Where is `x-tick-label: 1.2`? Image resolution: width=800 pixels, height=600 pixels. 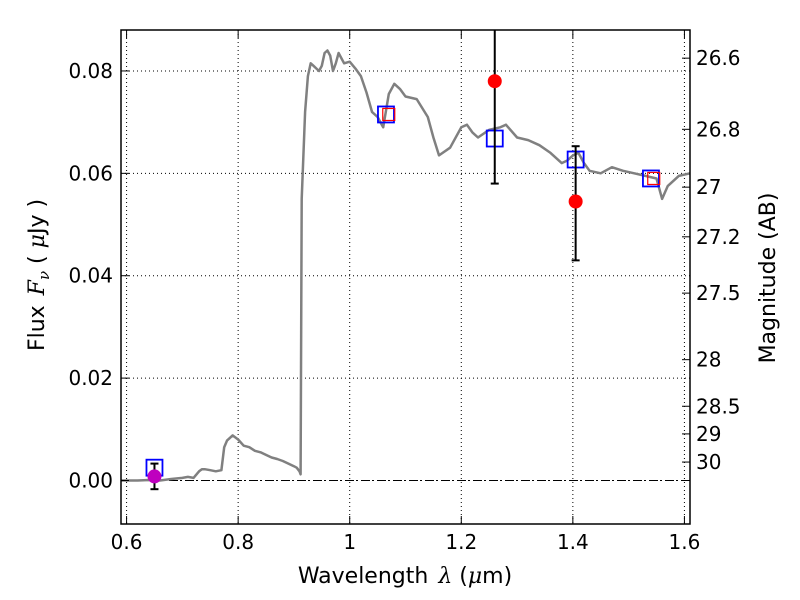
x-tick-label: 1.2 is located at coordinates (461, 542).